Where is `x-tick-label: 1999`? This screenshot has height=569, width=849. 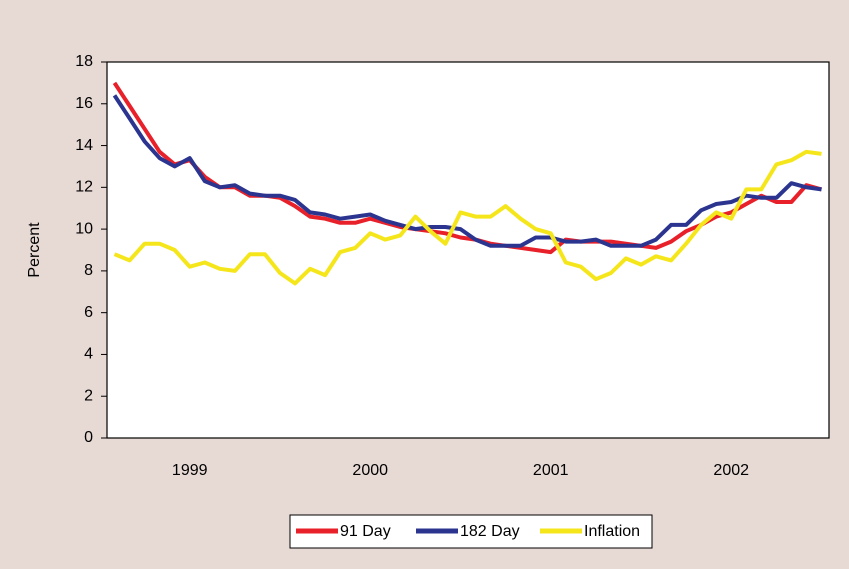 x-tick-label: 1999 is located at coordinates (190, 470).